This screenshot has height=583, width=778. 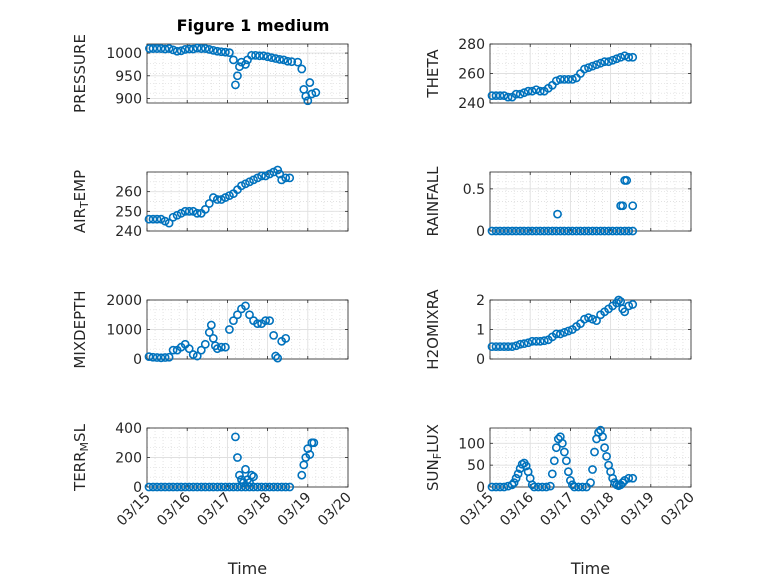 What do you see at coordinates (474, 190) in the screenshot?
I see `y-tick-label: 0.5` at bounding box center [474, 190].